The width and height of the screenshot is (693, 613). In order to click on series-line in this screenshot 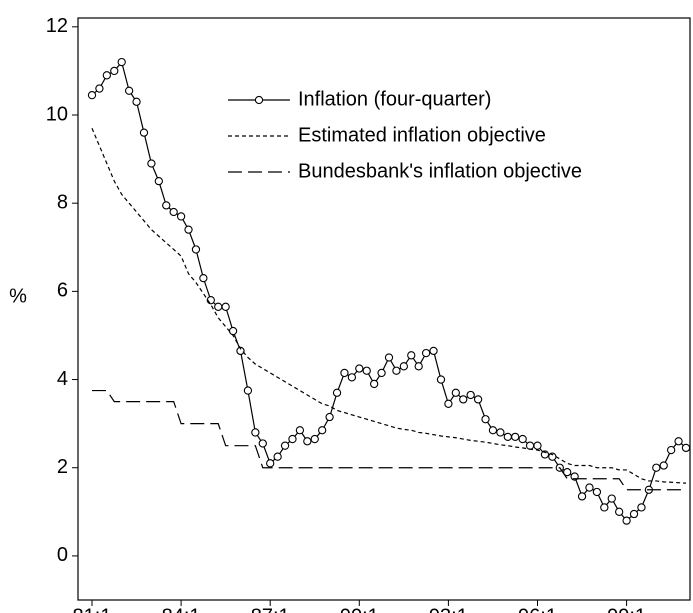, I will do `click(389, 440)`.